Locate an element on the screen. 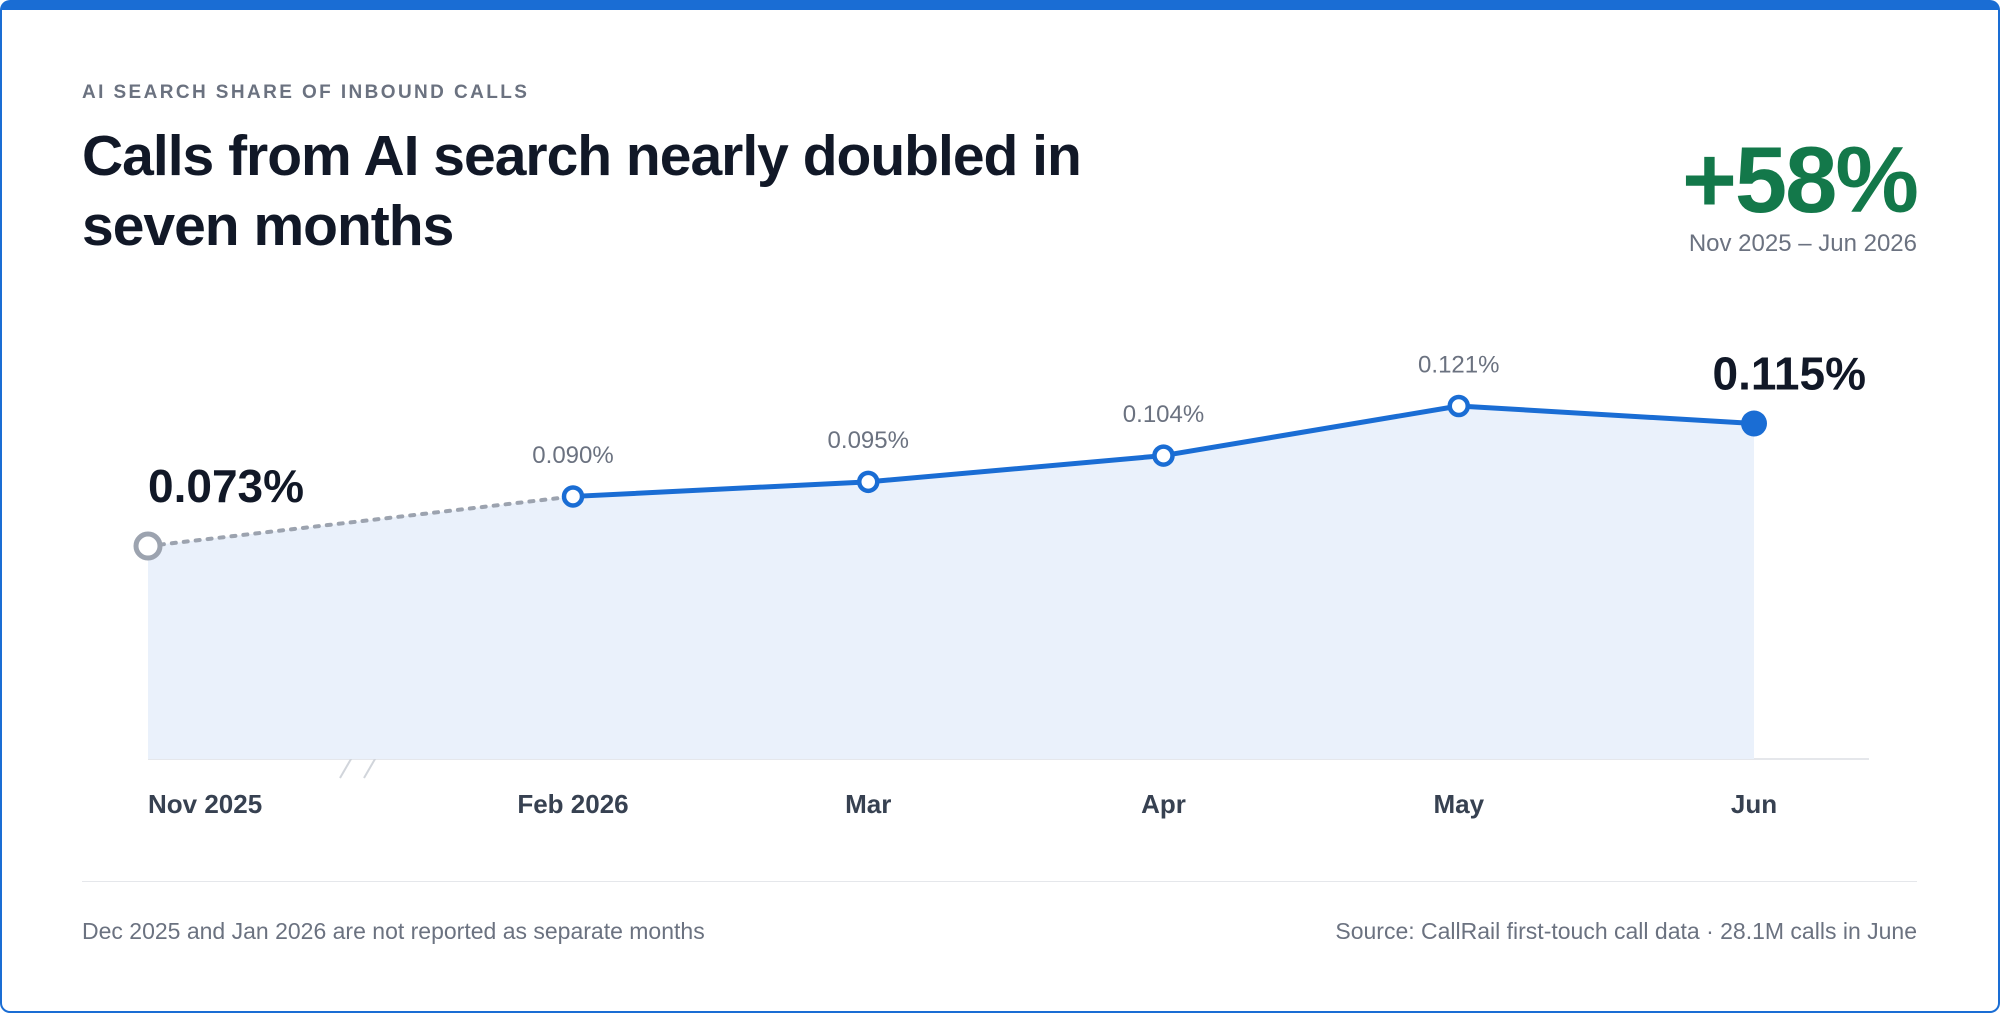 The width and height of the screenshot is (2000, 1013). value-label: 0.095% is located at coordinates (868, 440).